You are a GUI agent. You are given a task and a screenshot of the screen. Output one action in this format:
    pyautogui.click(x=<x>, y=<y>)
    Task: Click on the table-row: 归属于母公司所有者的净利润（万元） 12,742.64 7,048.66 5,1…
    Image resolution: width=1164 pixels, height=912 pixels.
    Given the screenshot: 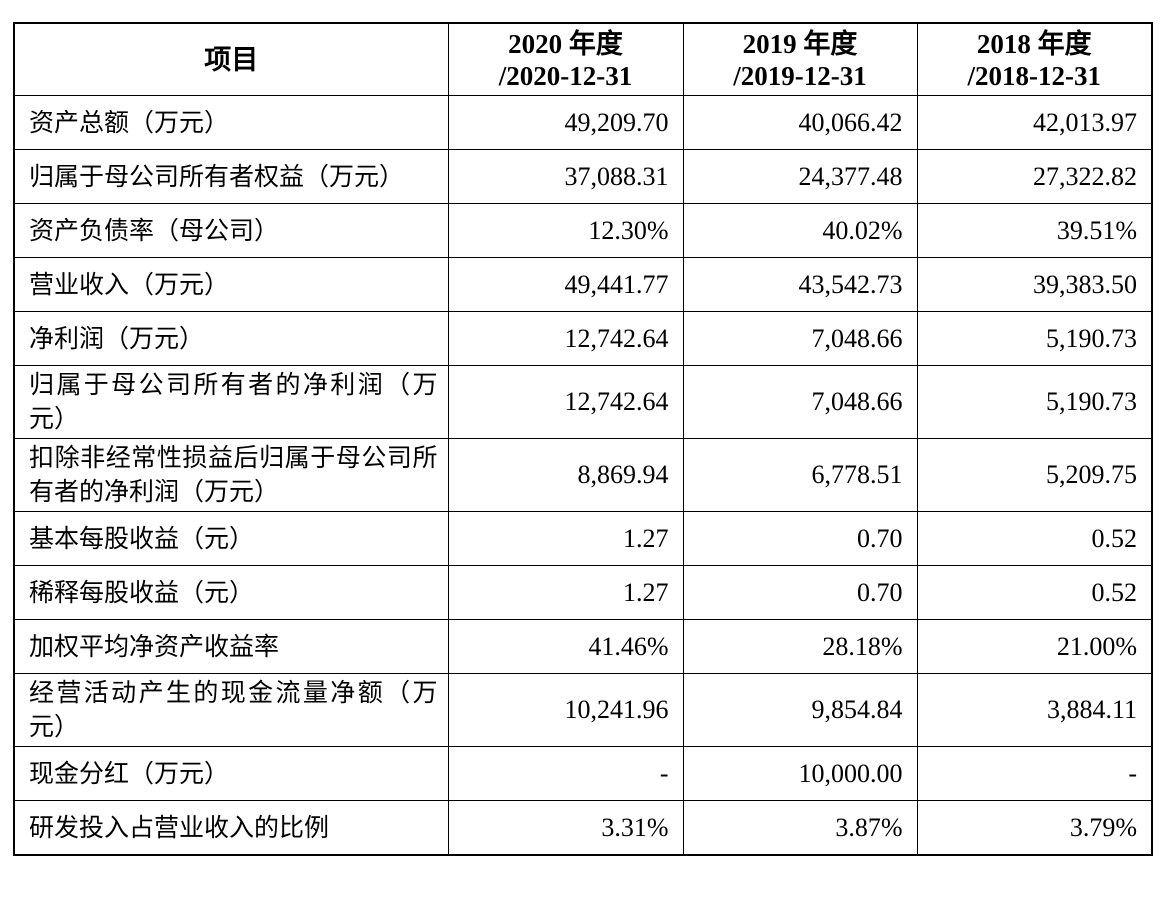 What is the action you would take?
    pyautogui.click(x=583, y=402)
    